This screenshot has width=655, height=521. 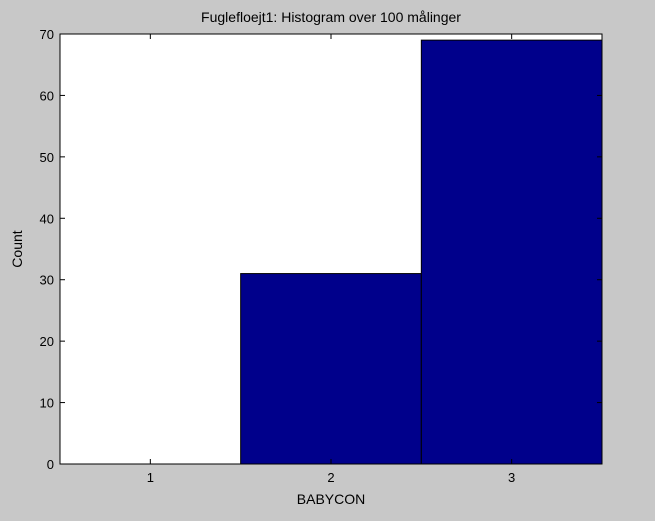 I want to click on y-tick-label: 30, so click(x=47, y=280).